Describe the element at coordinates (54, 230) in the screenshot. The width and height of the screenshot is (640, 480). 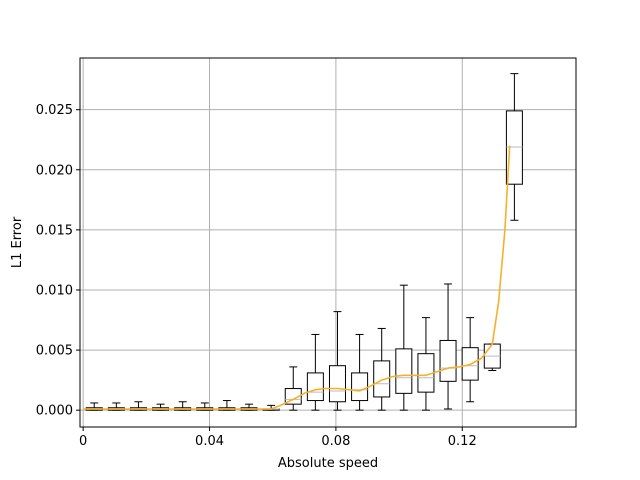
I see `y-tick-label: 0.015` at that location.